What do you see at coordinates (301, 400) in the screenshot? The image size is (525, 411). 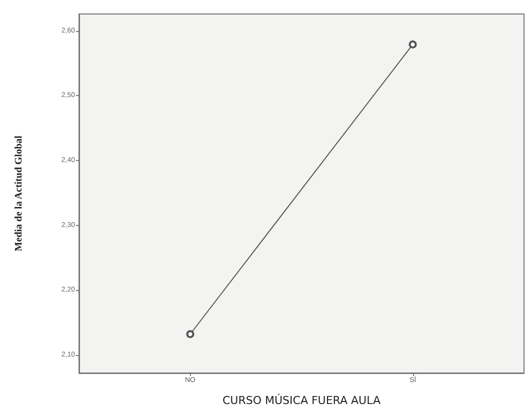 I see `x-axis-title: CURSO MÚSICA FUERA AULA` at bounding box center [301, 400].